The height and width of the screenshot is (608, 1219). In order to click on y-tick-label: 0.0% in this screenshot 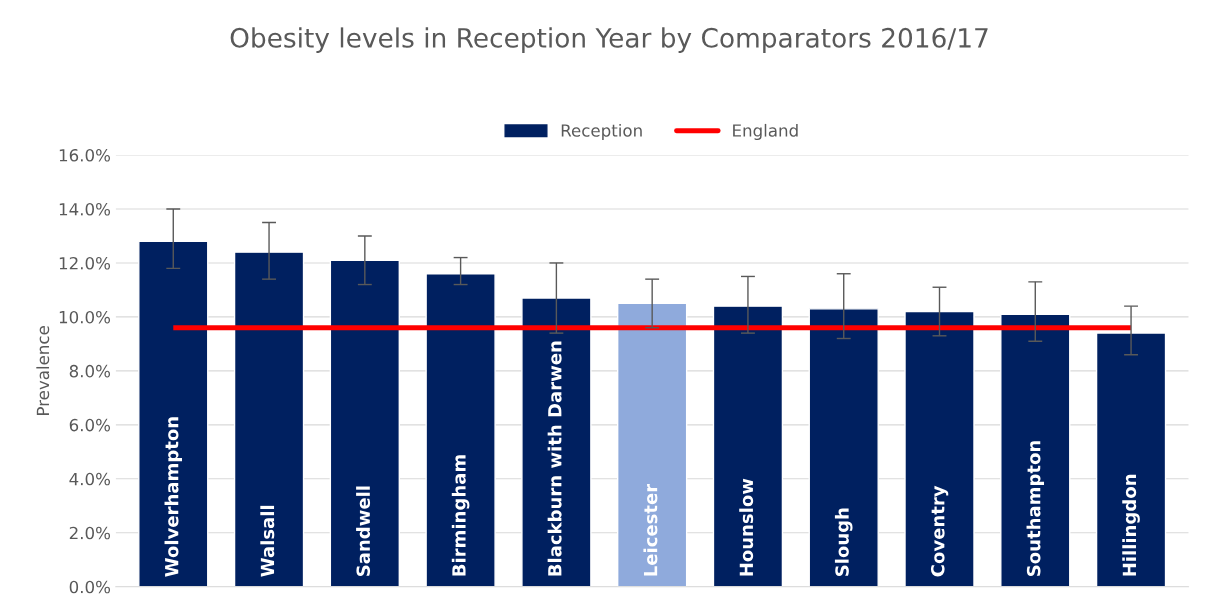, I will do `click(90, 587)`.